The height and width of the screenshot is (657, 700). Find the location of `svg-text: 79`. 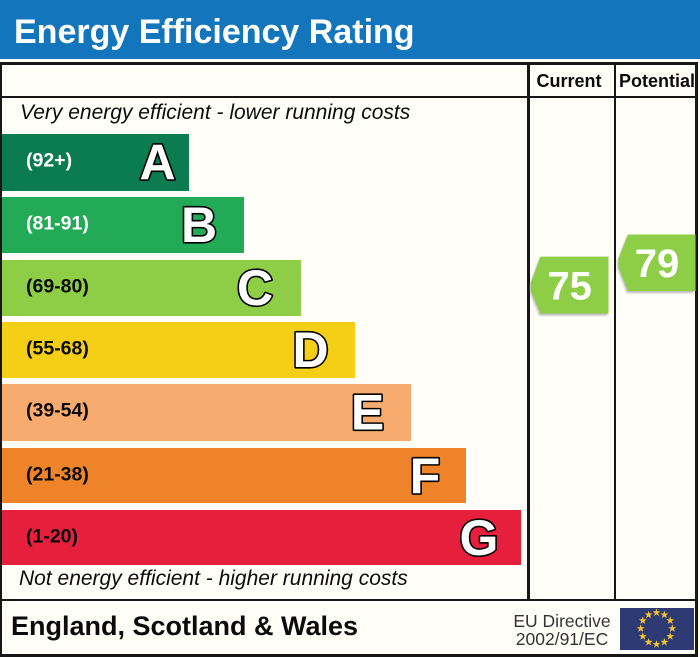

svg-text: 79 is located at coordinates (657, 264).